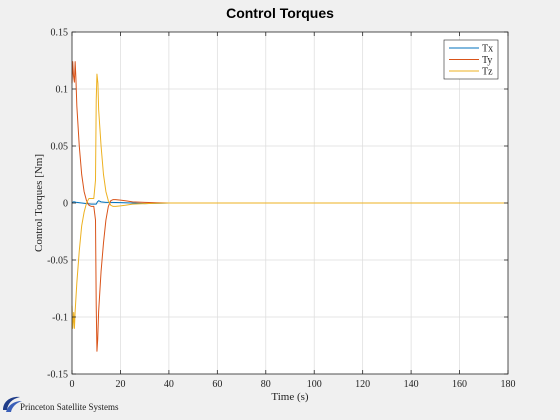 The height and width of the screenshot is (420, 560). I want to click on x-tick-label: 120, so click(362, 384).